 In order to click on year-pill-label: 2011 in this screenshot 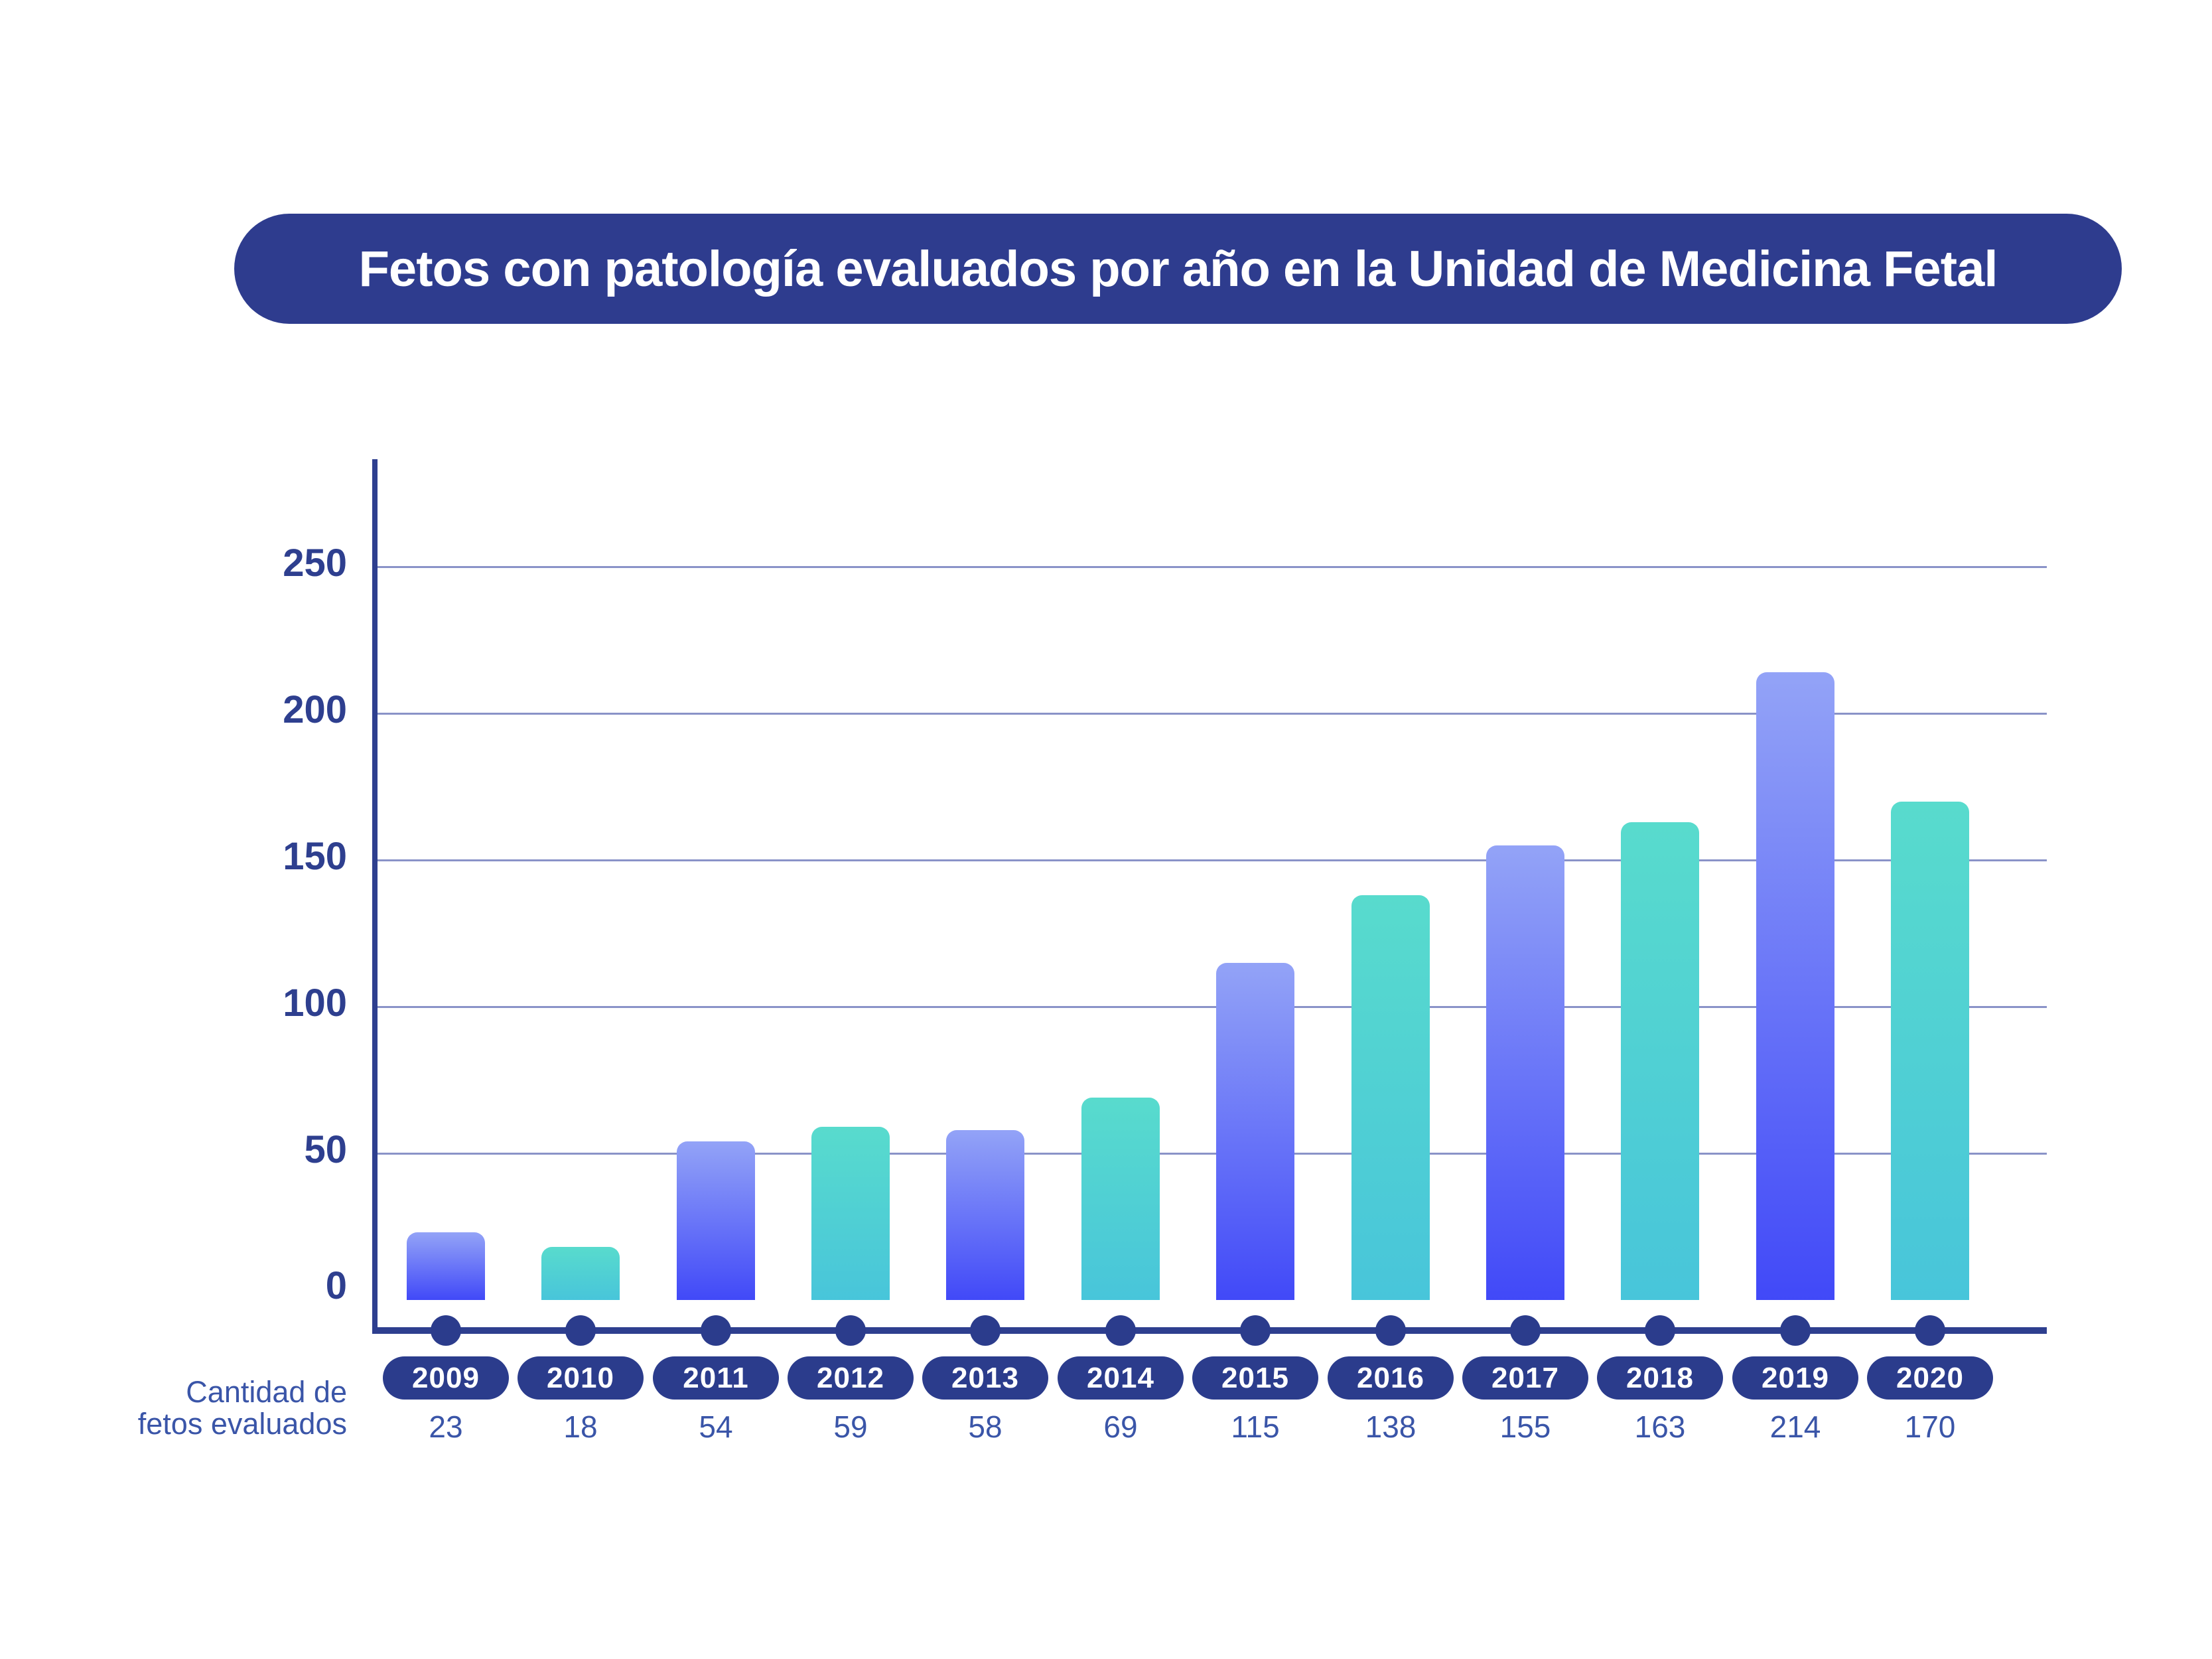, I will do `click(716, 1377)`.